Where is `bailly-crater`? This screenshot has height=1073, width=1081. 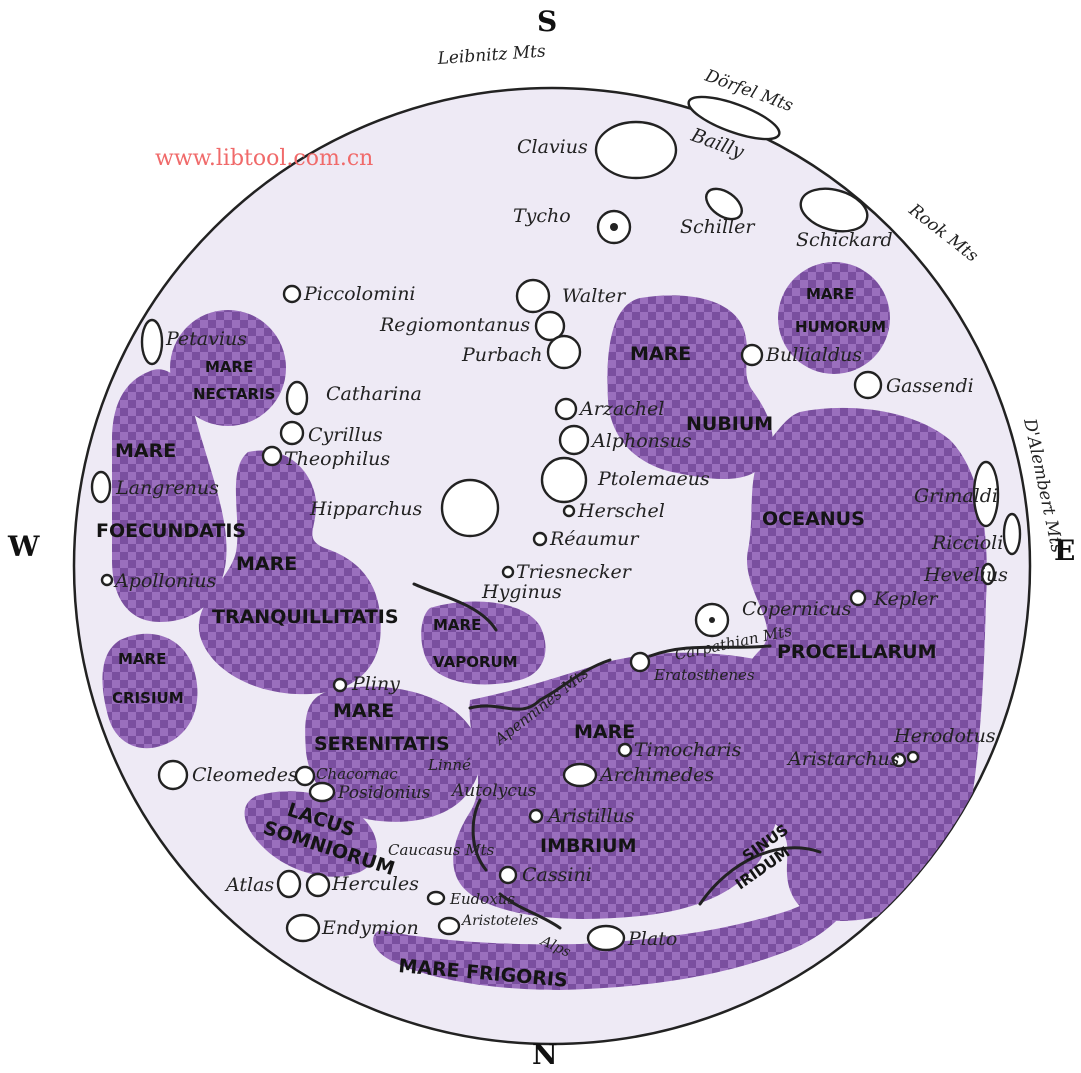 bailly-crater is located at coordinates (734, 118).